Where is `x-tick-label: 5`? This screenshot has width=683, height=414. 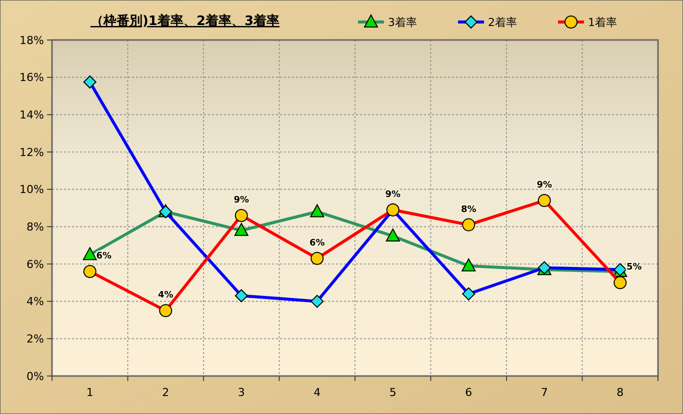 x-tick-label: 5 is located at coordinates (392, 392).